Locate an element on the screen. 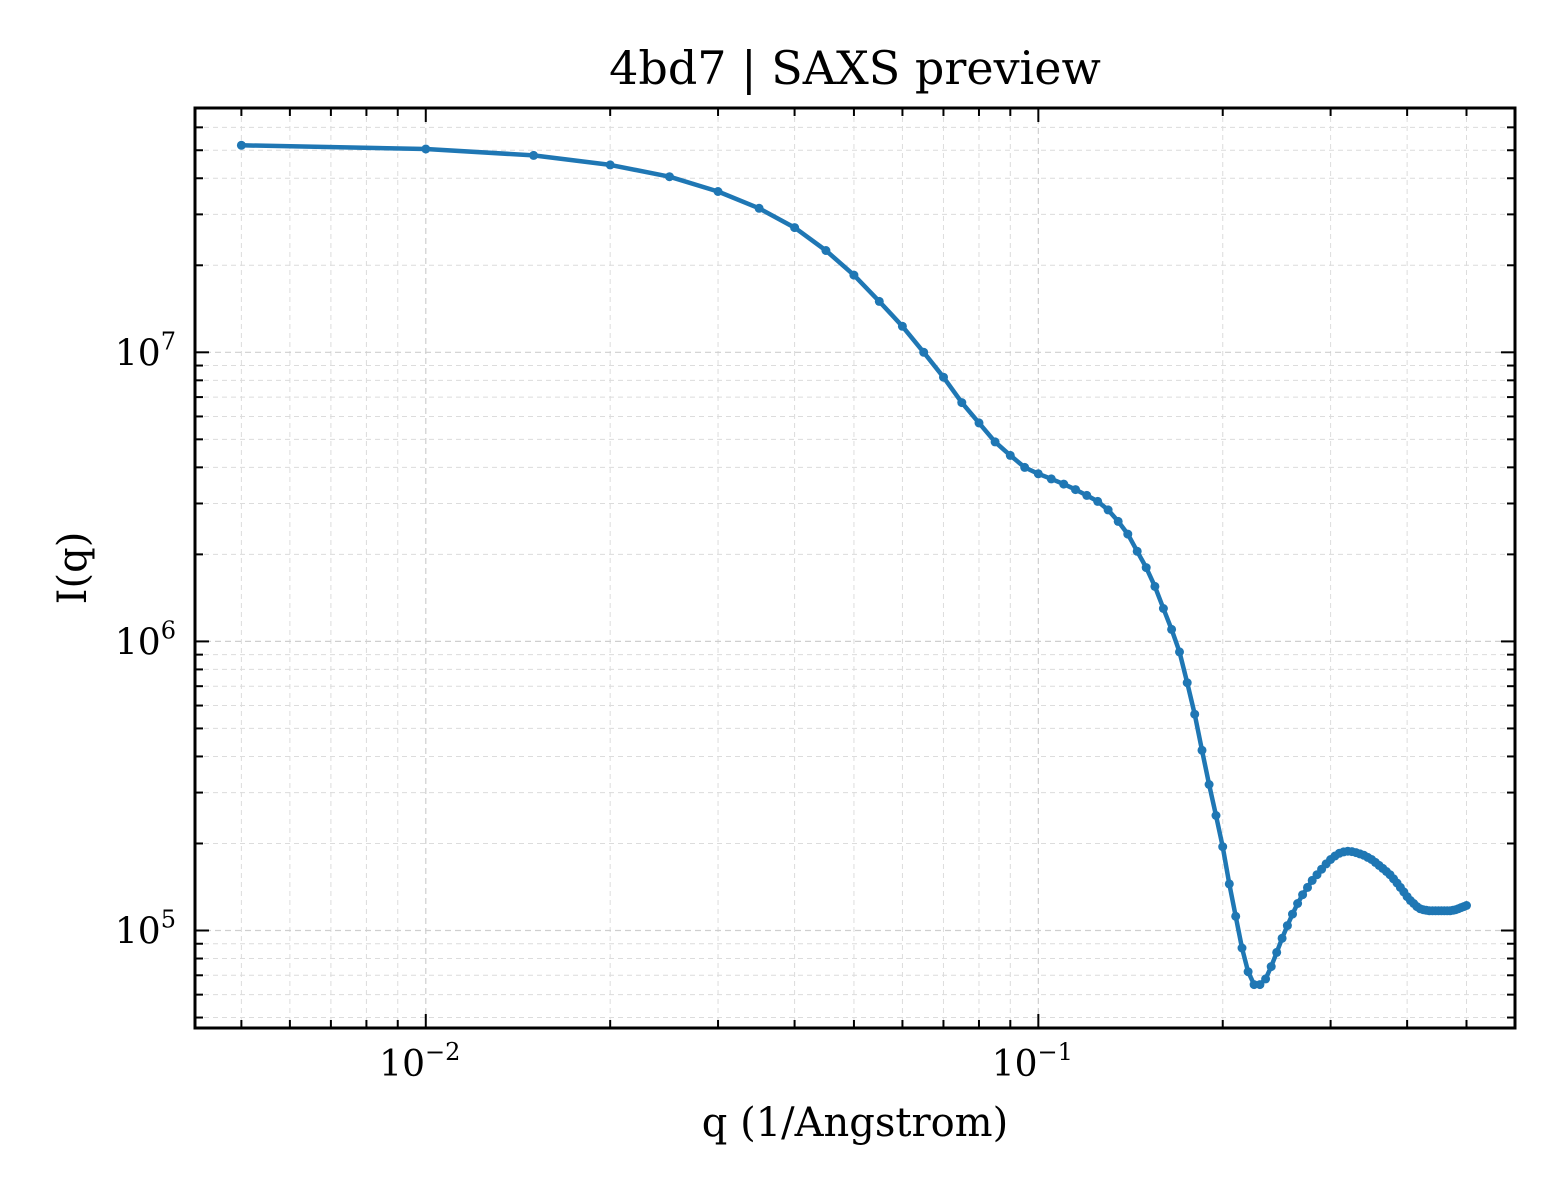 This screenshot has width=1560, height=1200. y-tick-label: 10⁶ is located at coordinates (145, 639).